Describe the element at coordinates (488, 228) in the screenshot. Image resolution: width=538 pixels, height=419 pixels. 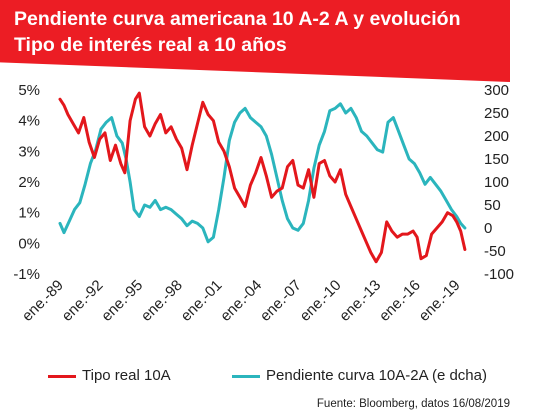
I see `right-axis-tick-label: 0` at that location.